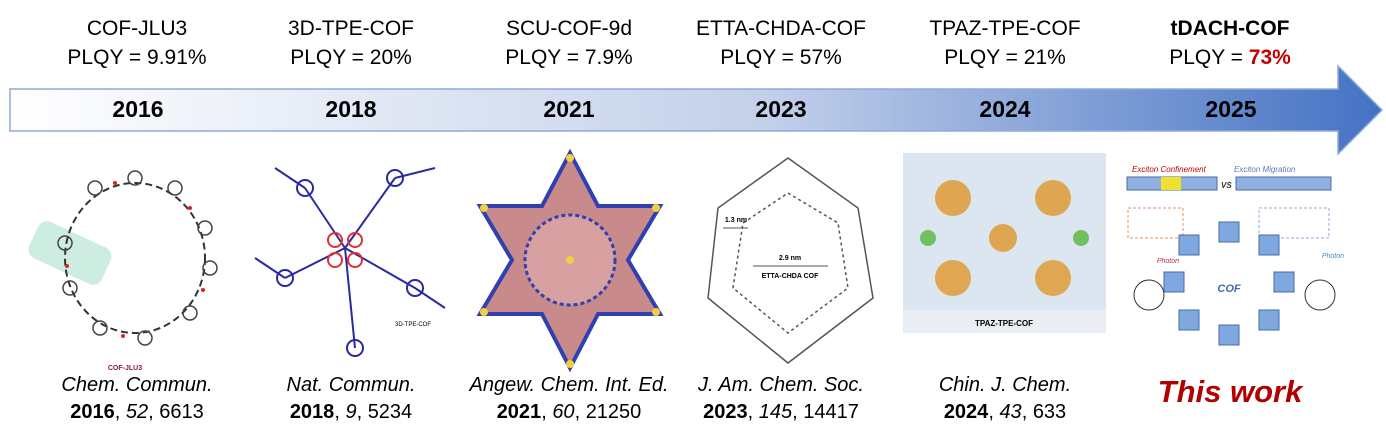 This screenshot has width=1386, height=434. I want to click on title-tdach-cof: tDACH-COF PLQY = 73%, so click(1230, 43).